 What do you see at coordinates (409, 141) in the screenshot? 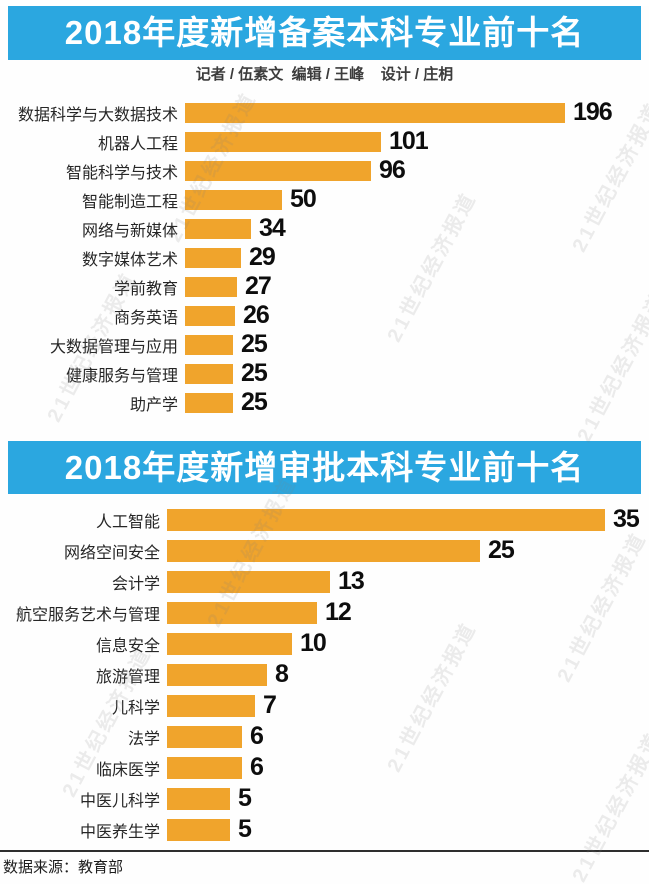
I see `value-label: 101` at bounding box center [409, 141].